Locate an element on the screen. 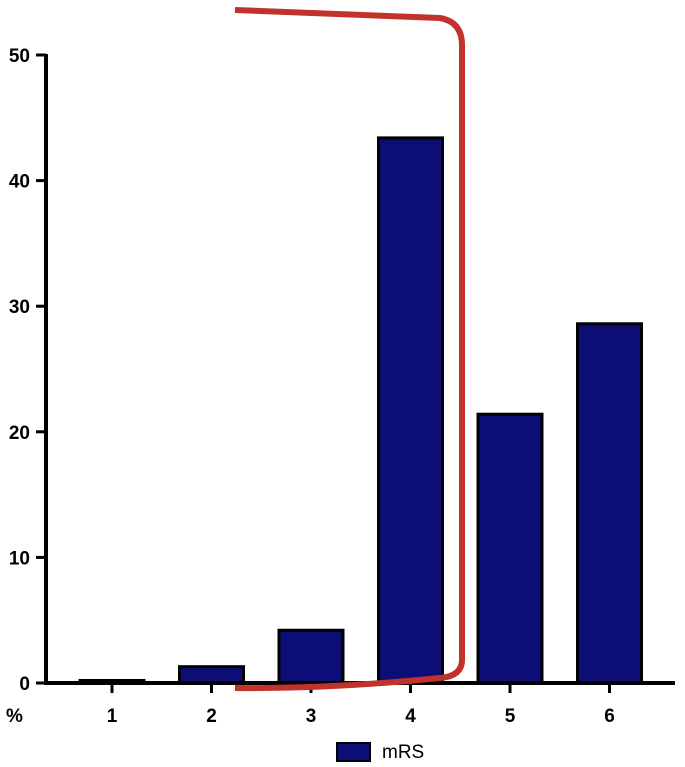 This screenshot has width=685, height=767. x-tick-label: 2 is located at coordinates (211, 716).